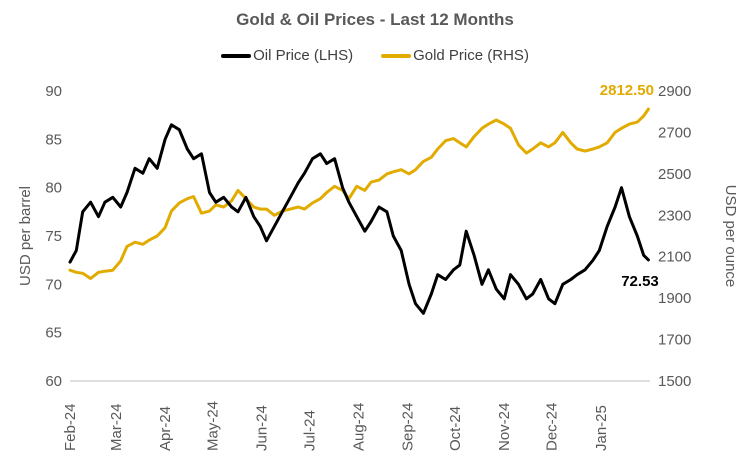 This screenshot has height=461, width=750. Describe the element at coordinates (309, 430) in the screenshot. I see `x-tick-label: Jul-24` at that location.